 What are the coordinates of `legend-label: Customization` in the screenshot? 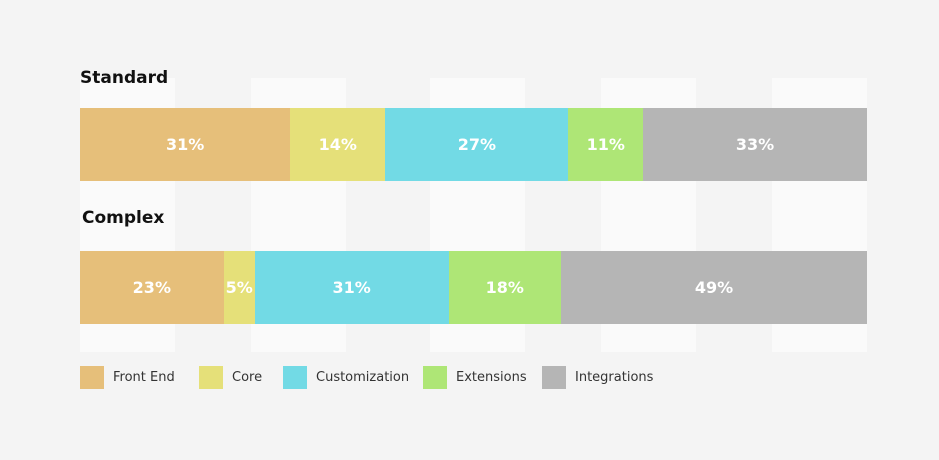 It's located at (363, 377).